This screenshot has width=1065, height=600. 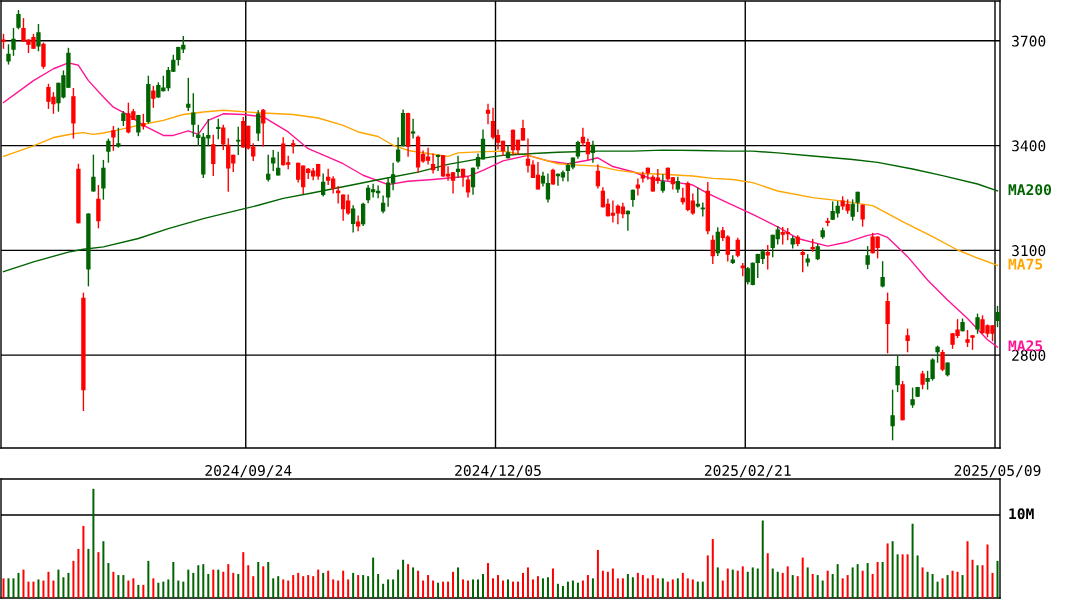 What do you see at coordinates (1021, 514) in the screenshot?
I see `ref-line-label: 10M` at bounding box center [1021, 514].